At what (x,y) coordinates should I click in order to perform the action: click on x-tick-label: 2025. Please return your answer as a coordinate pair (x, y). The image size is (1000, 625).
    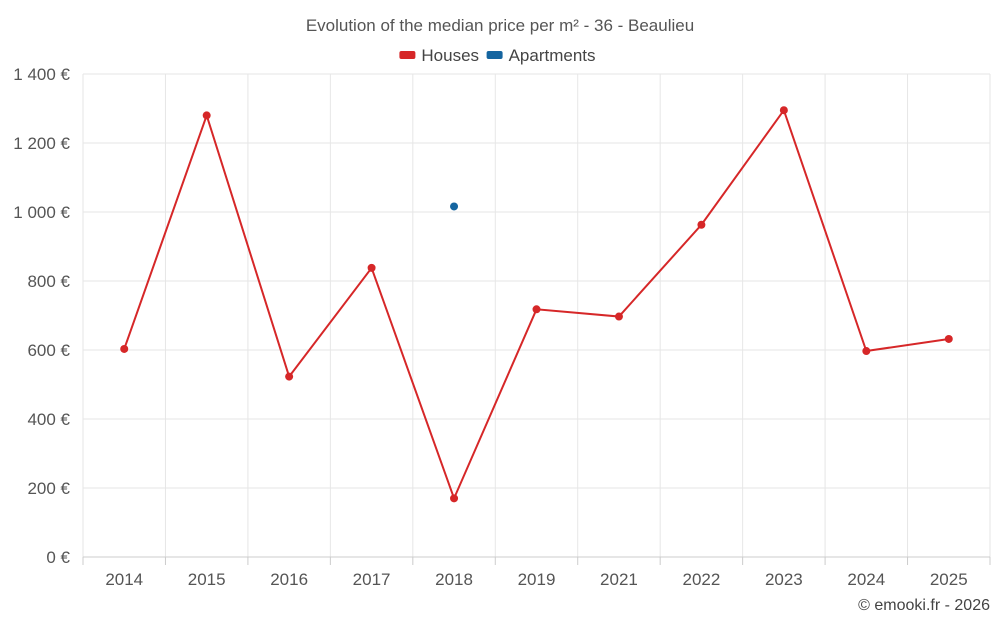
    Looking at the image, I should click on (949, 579).